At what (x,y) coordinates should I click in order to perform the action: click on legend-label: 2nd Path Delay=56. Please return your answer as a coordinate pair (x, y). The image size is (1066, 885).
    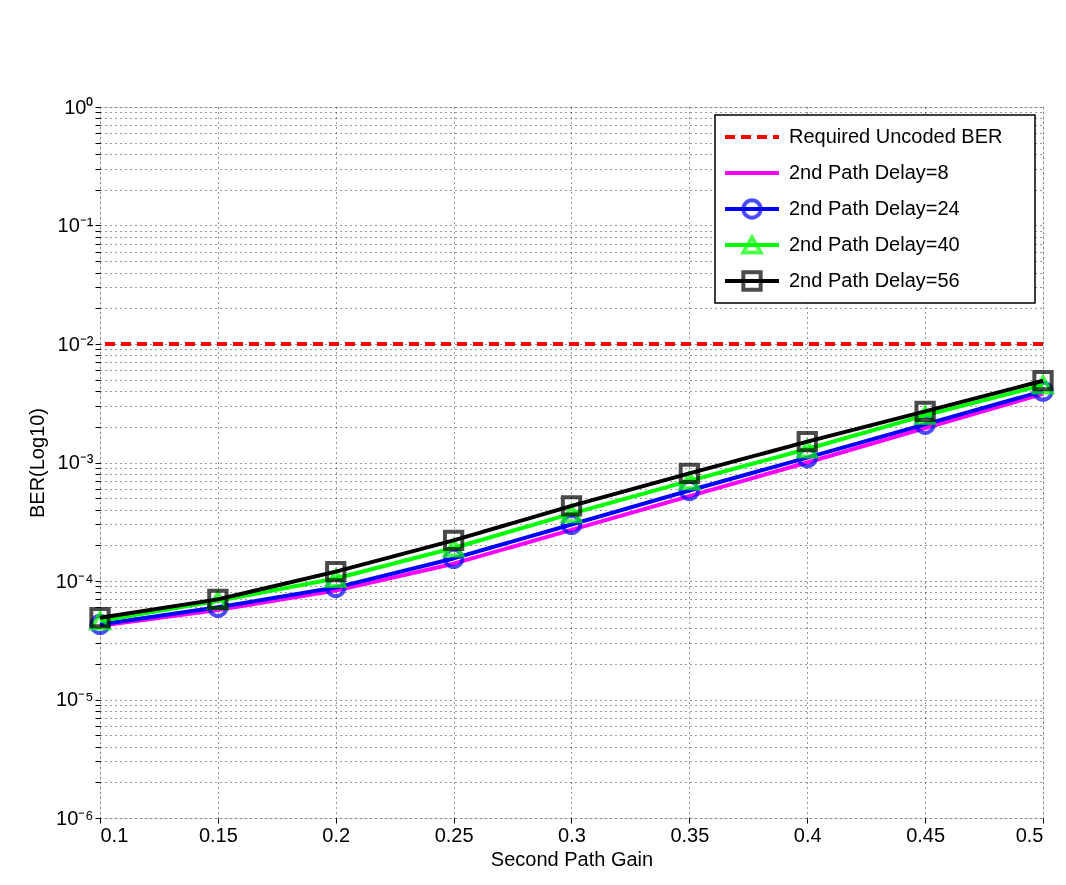
    Looking at the image, I should click on (874, 280).